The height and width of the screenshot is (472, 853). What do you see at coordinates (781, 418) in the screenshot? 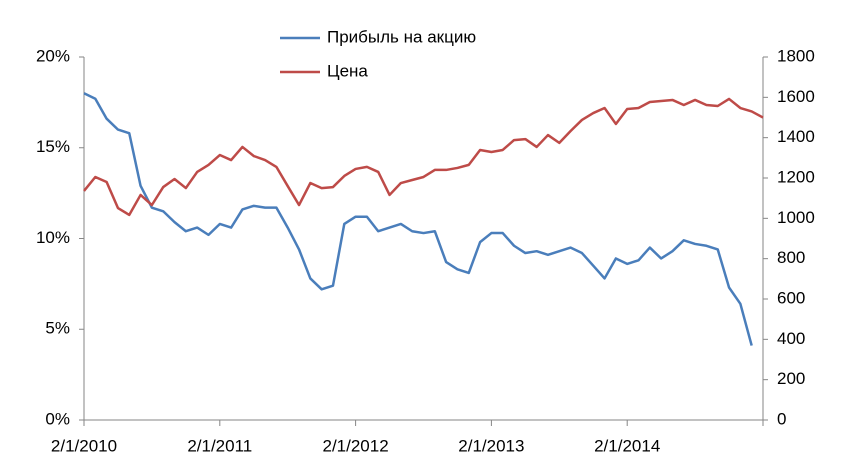
I see `y2-tick-label: 0` at bounding box center [781, 418].